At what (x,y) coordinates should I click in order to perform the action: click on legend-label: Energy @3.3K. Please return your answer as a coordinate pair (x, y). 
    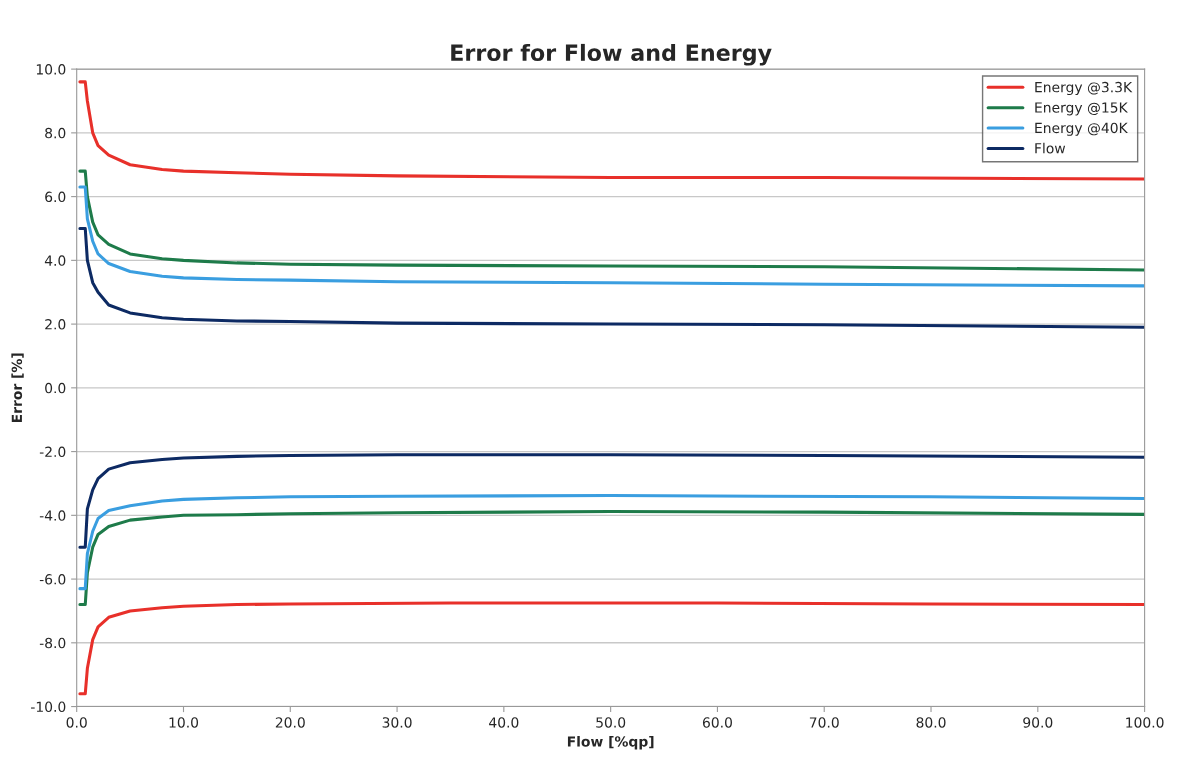
    Looking at the image, I should click on (1084, 88).